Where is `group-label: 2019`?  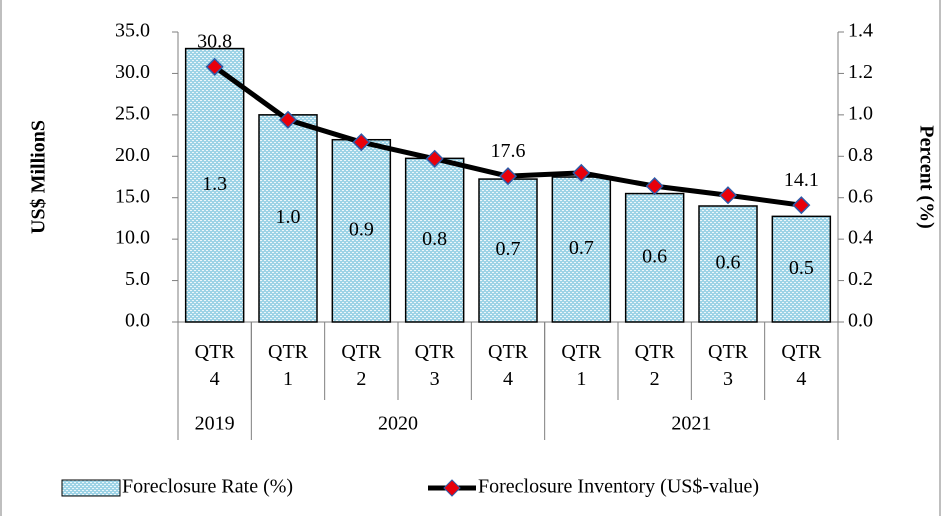 group-label: 2019 is located at coordinates (215, 424).